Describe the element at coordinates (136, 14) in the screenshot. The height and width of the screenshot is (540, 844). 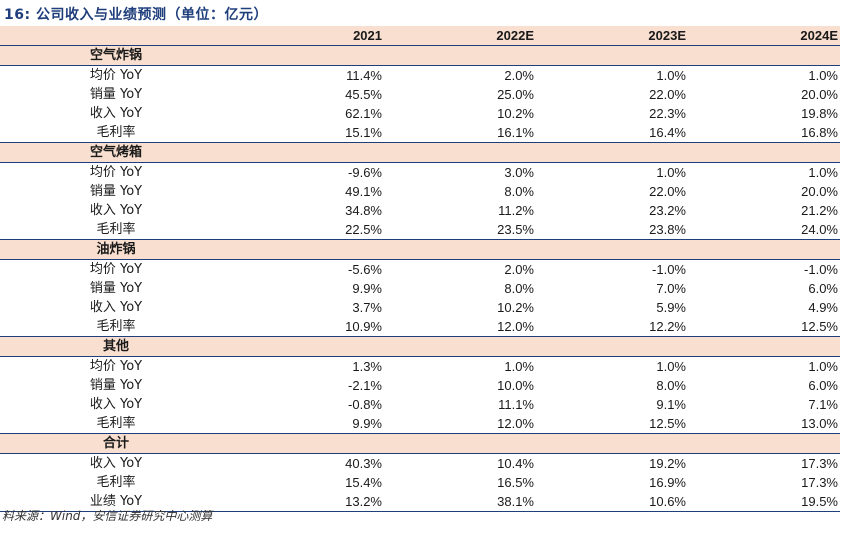
I see `table-title: 16: 公司收入与业绩预测（单位：亿元）` at that location.